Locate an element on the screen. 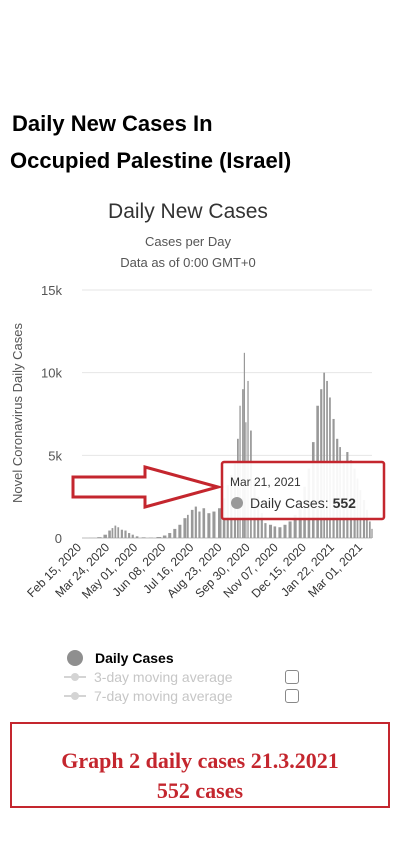 Image resolution: width=400 pixels, height=845 pixels. legend-item-7-day-average: 7-day moving average is located at coordinates (182, 695).